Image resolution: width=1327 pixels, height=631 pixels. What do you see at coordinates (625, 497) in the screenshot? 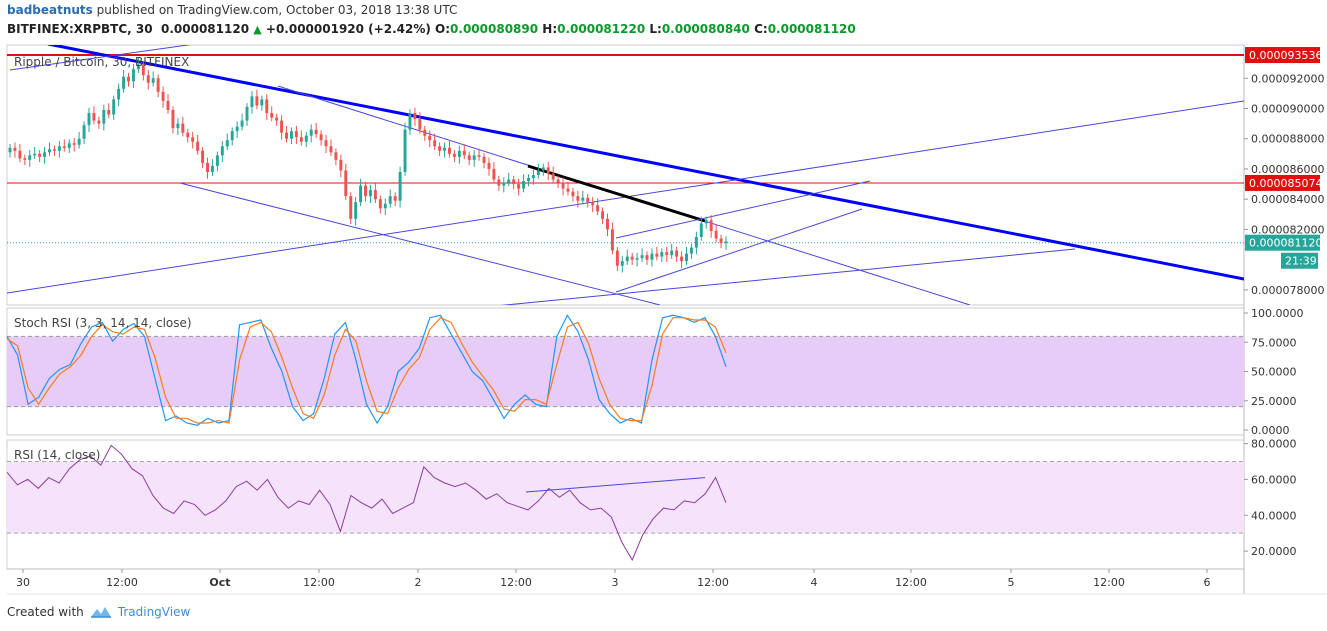
I see `rsi-band` at bounding box center [625, 497].